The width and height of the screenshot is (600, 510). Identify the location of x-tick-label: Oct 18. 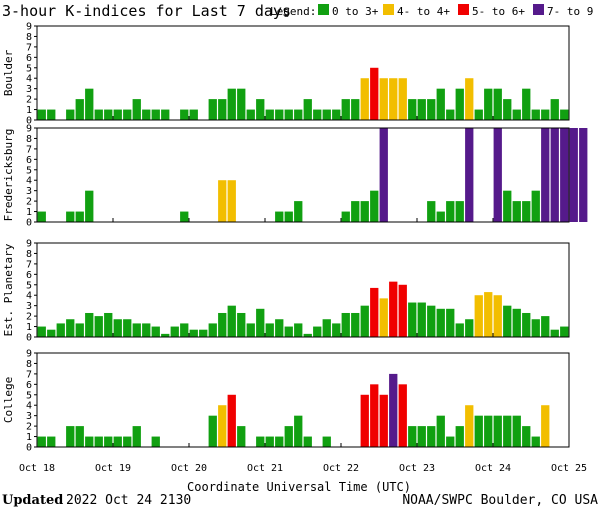
(37, 468).